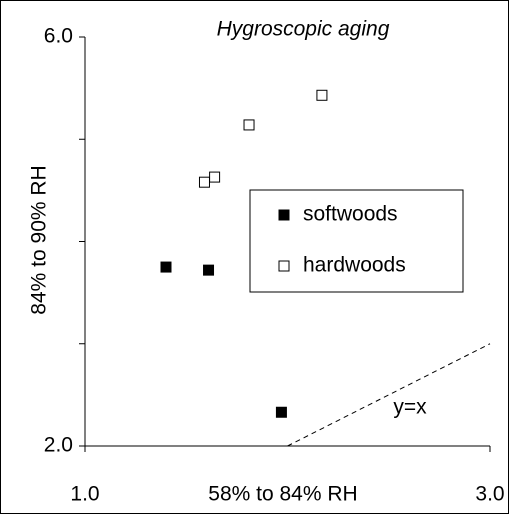  I want to click on x-tick-label: 1.0, so click(84, 494).